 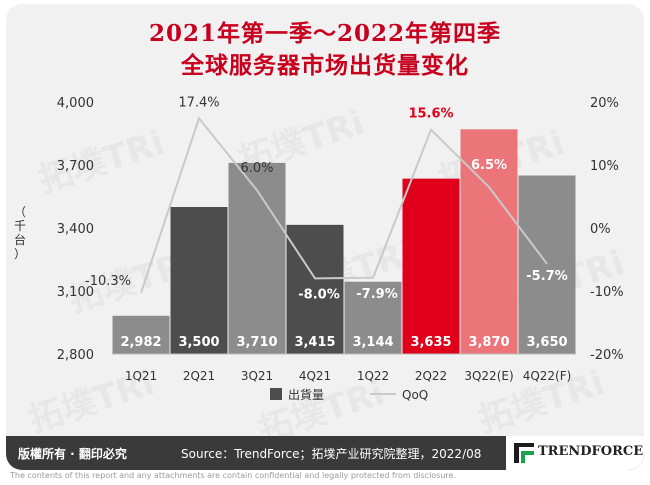 I want to click on trendforce-logo-icon, so click(x=524, y=453).